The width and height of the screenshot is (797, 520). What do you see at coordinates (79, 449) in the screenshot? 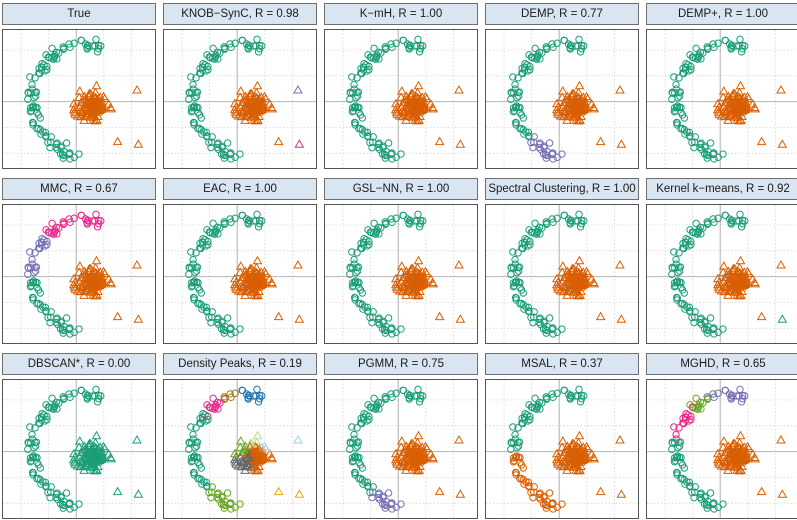
I see `plot-area` at bounding box center [79, 449].